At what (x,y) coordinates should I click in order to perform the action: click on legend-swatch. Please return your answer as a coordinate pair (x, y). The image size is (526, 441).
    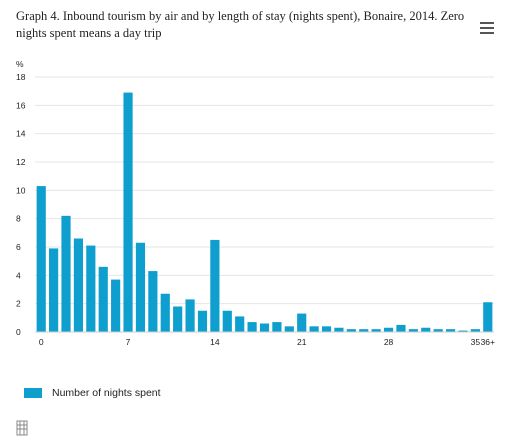
    Looking at the image, I should click on (33, 393).